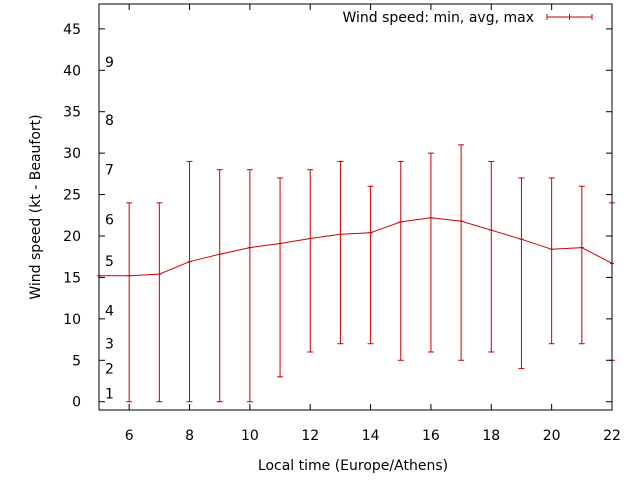 This screenshot has height=480, width=640. I want to click on y-tick-label: 0, so click(76, 403).